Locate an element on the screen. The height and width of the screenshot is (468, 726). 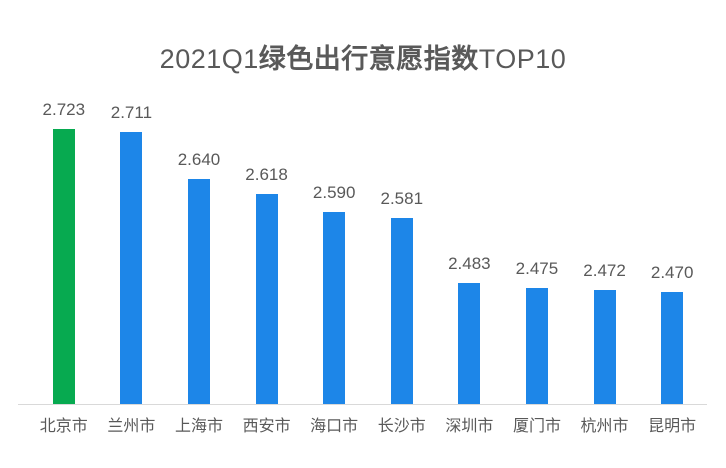
bar-column: 2.581 is located at coordinates (402, 252).